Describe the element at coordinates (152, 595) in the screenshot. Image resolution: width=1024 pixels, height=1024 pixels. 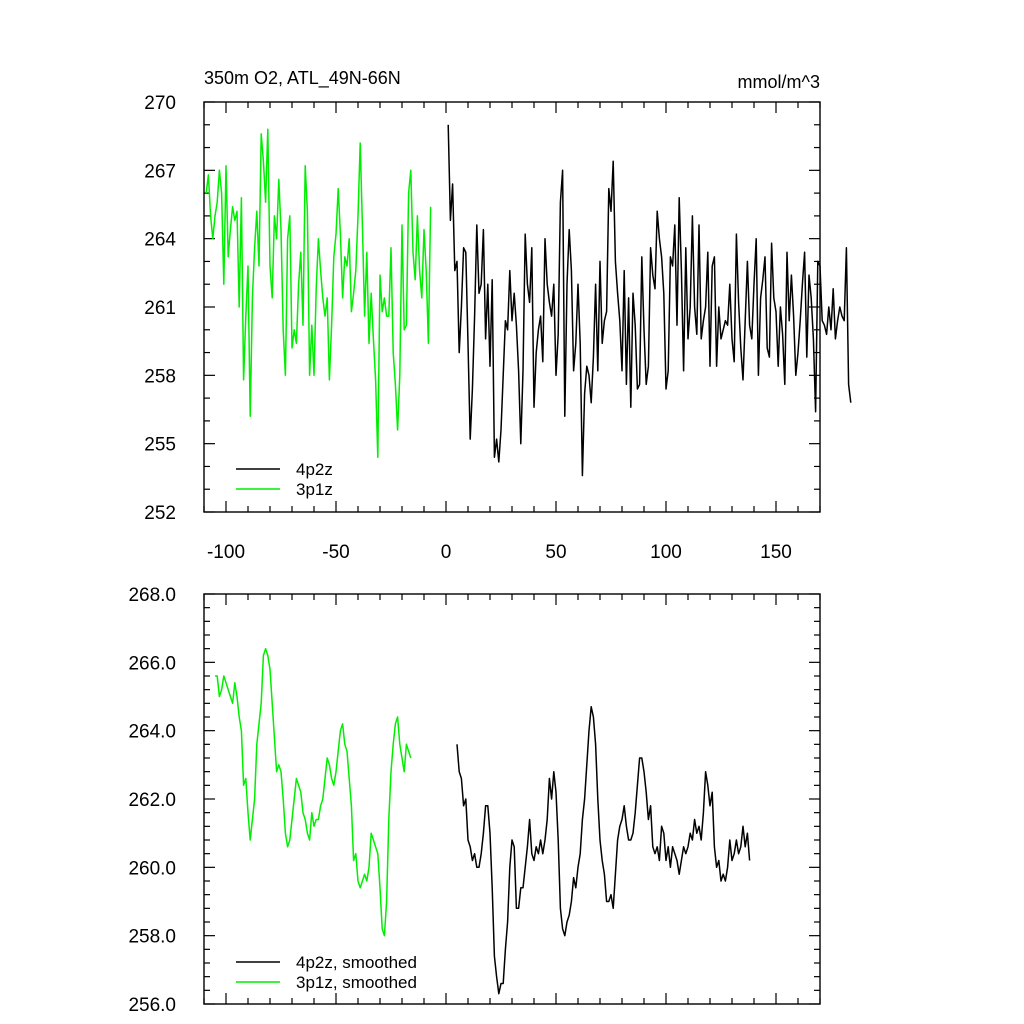
I see `y-tick-label: 268.0` at that location.